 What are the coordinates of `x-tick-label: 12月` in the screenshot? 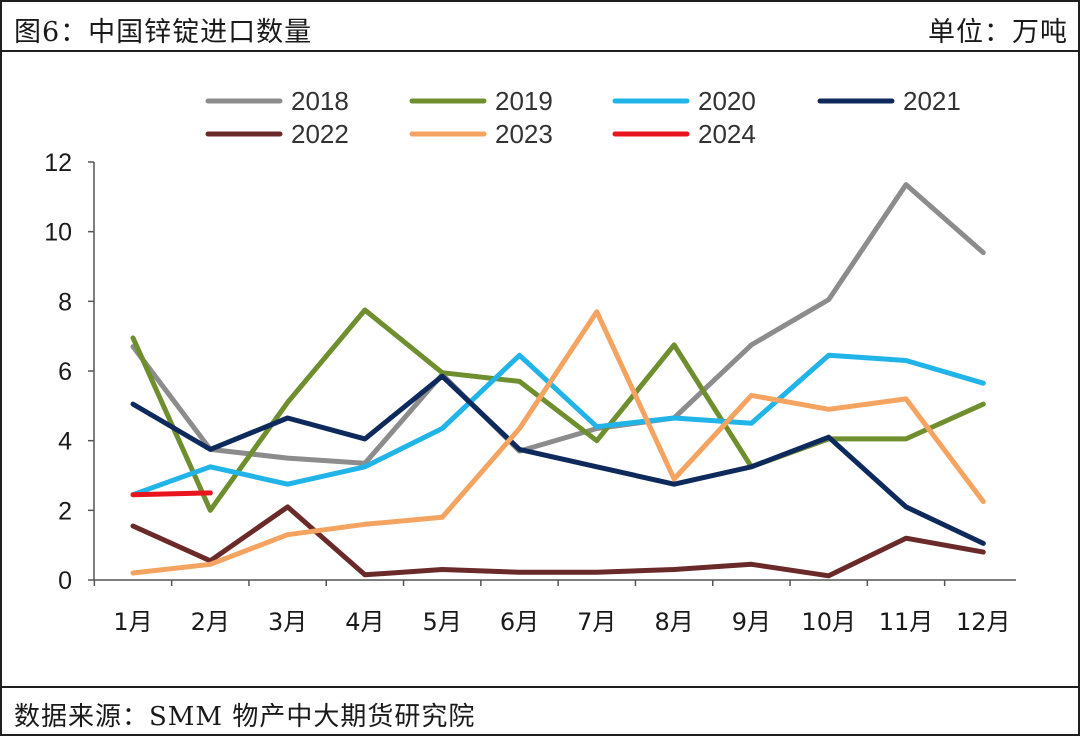 It's located at (983, 622).